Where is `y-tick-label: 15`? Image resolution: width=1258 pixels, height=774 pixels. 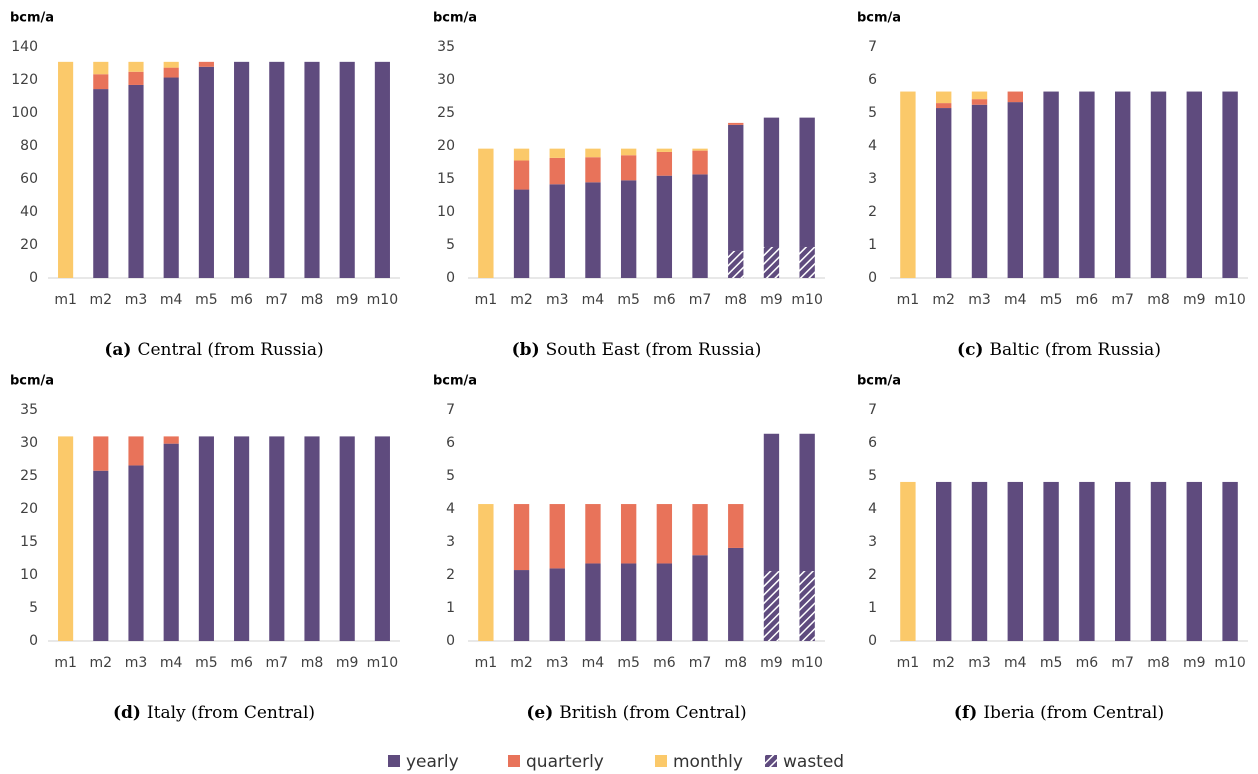
y-tick-label: 15 is located at coordinates (446, 179).